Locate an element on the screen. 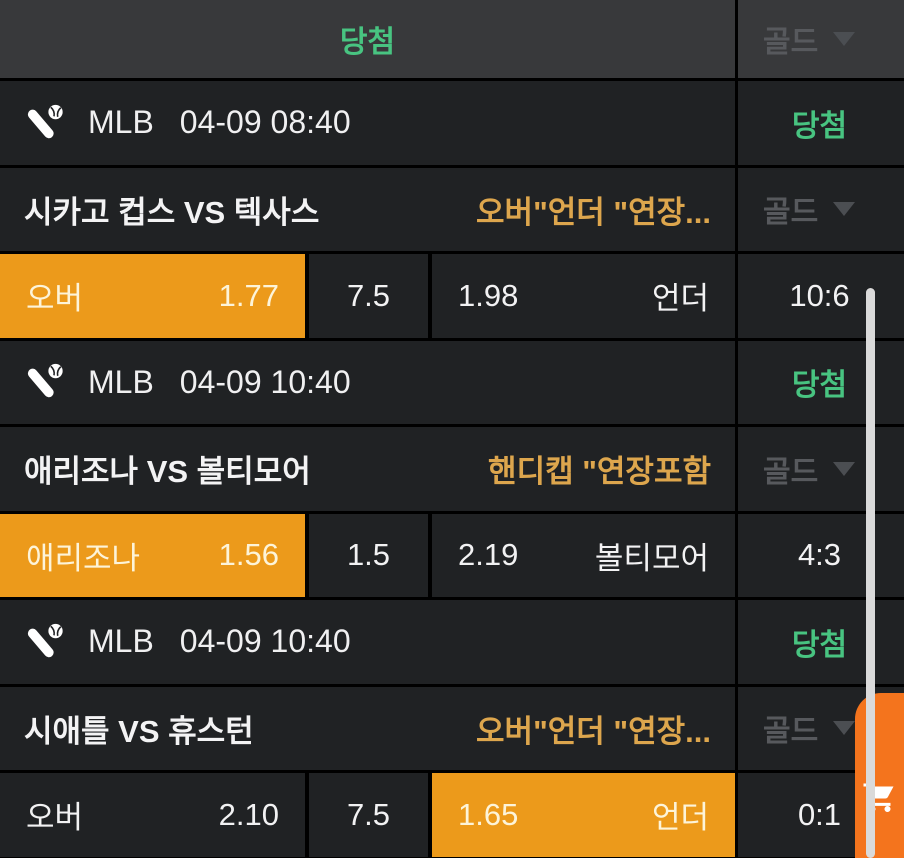 This screenshot has width=904, height=858. scrollbar-thumb is located at coordinates (870, 573).